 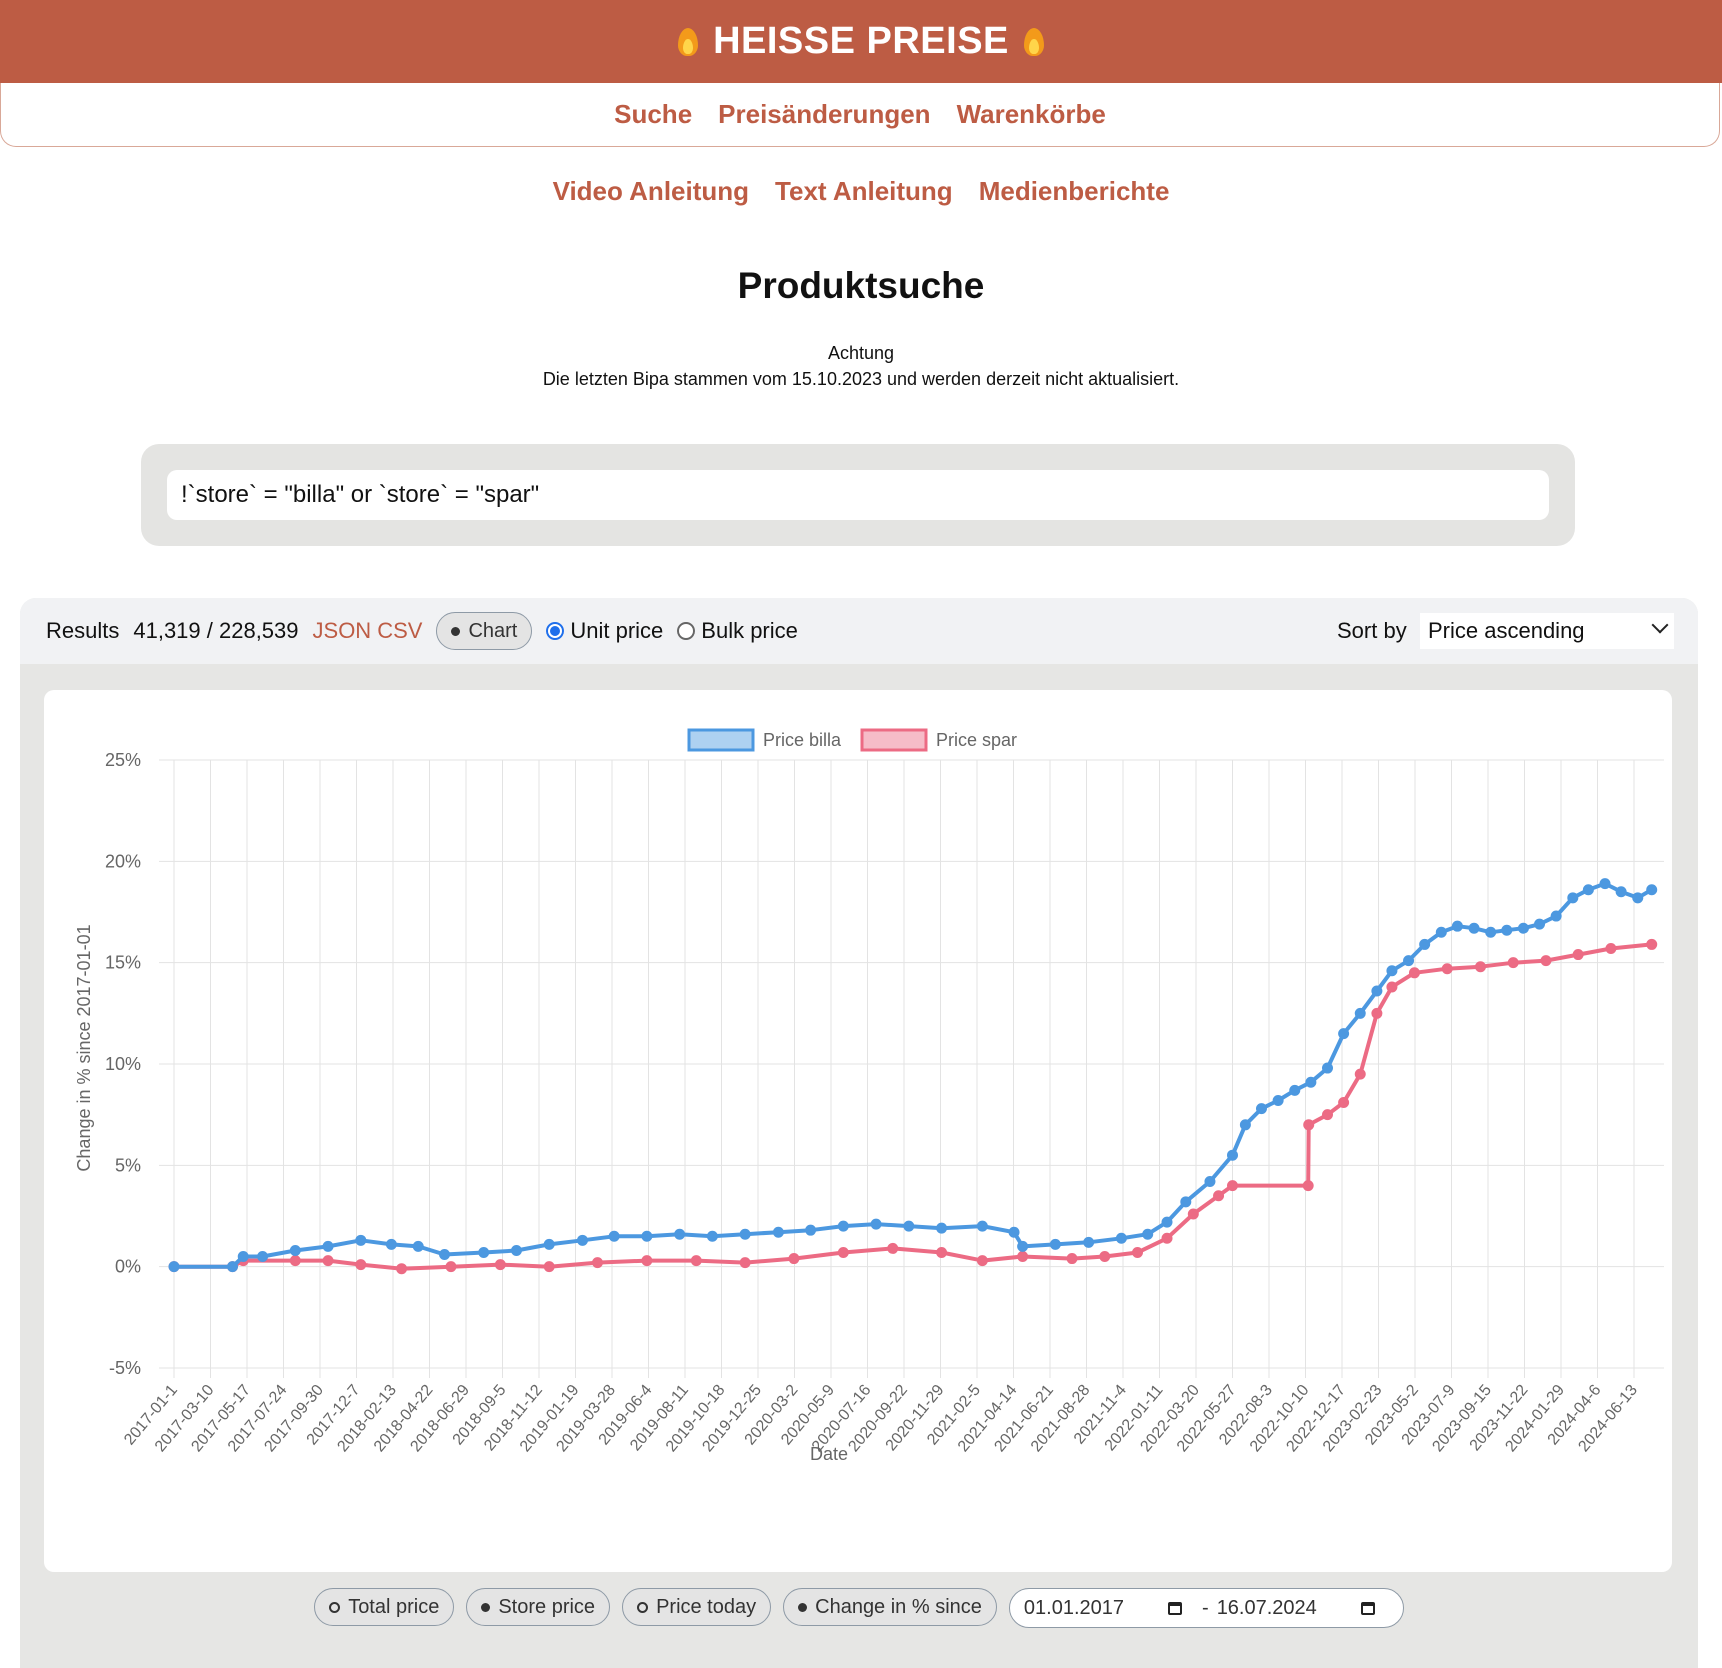 I want to click on unit-price-radio: Unit price, so click(x=604, y=631).